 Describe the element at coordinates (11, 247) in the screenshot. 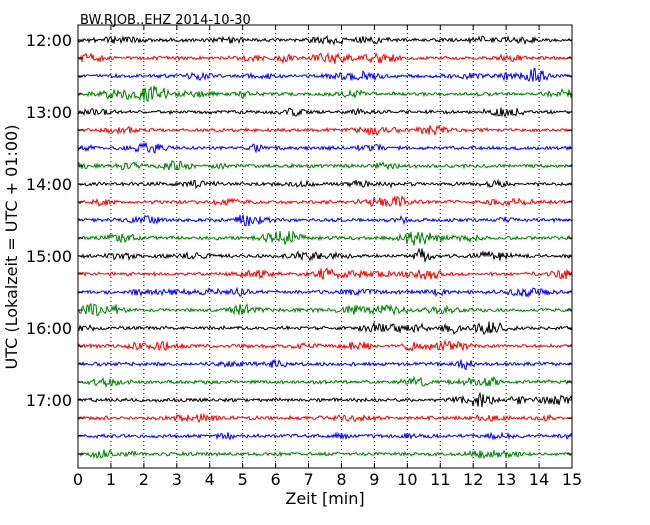

I see `y-axis-label: UTC (Lokalzeit = UTC + 01:00)` at that location.